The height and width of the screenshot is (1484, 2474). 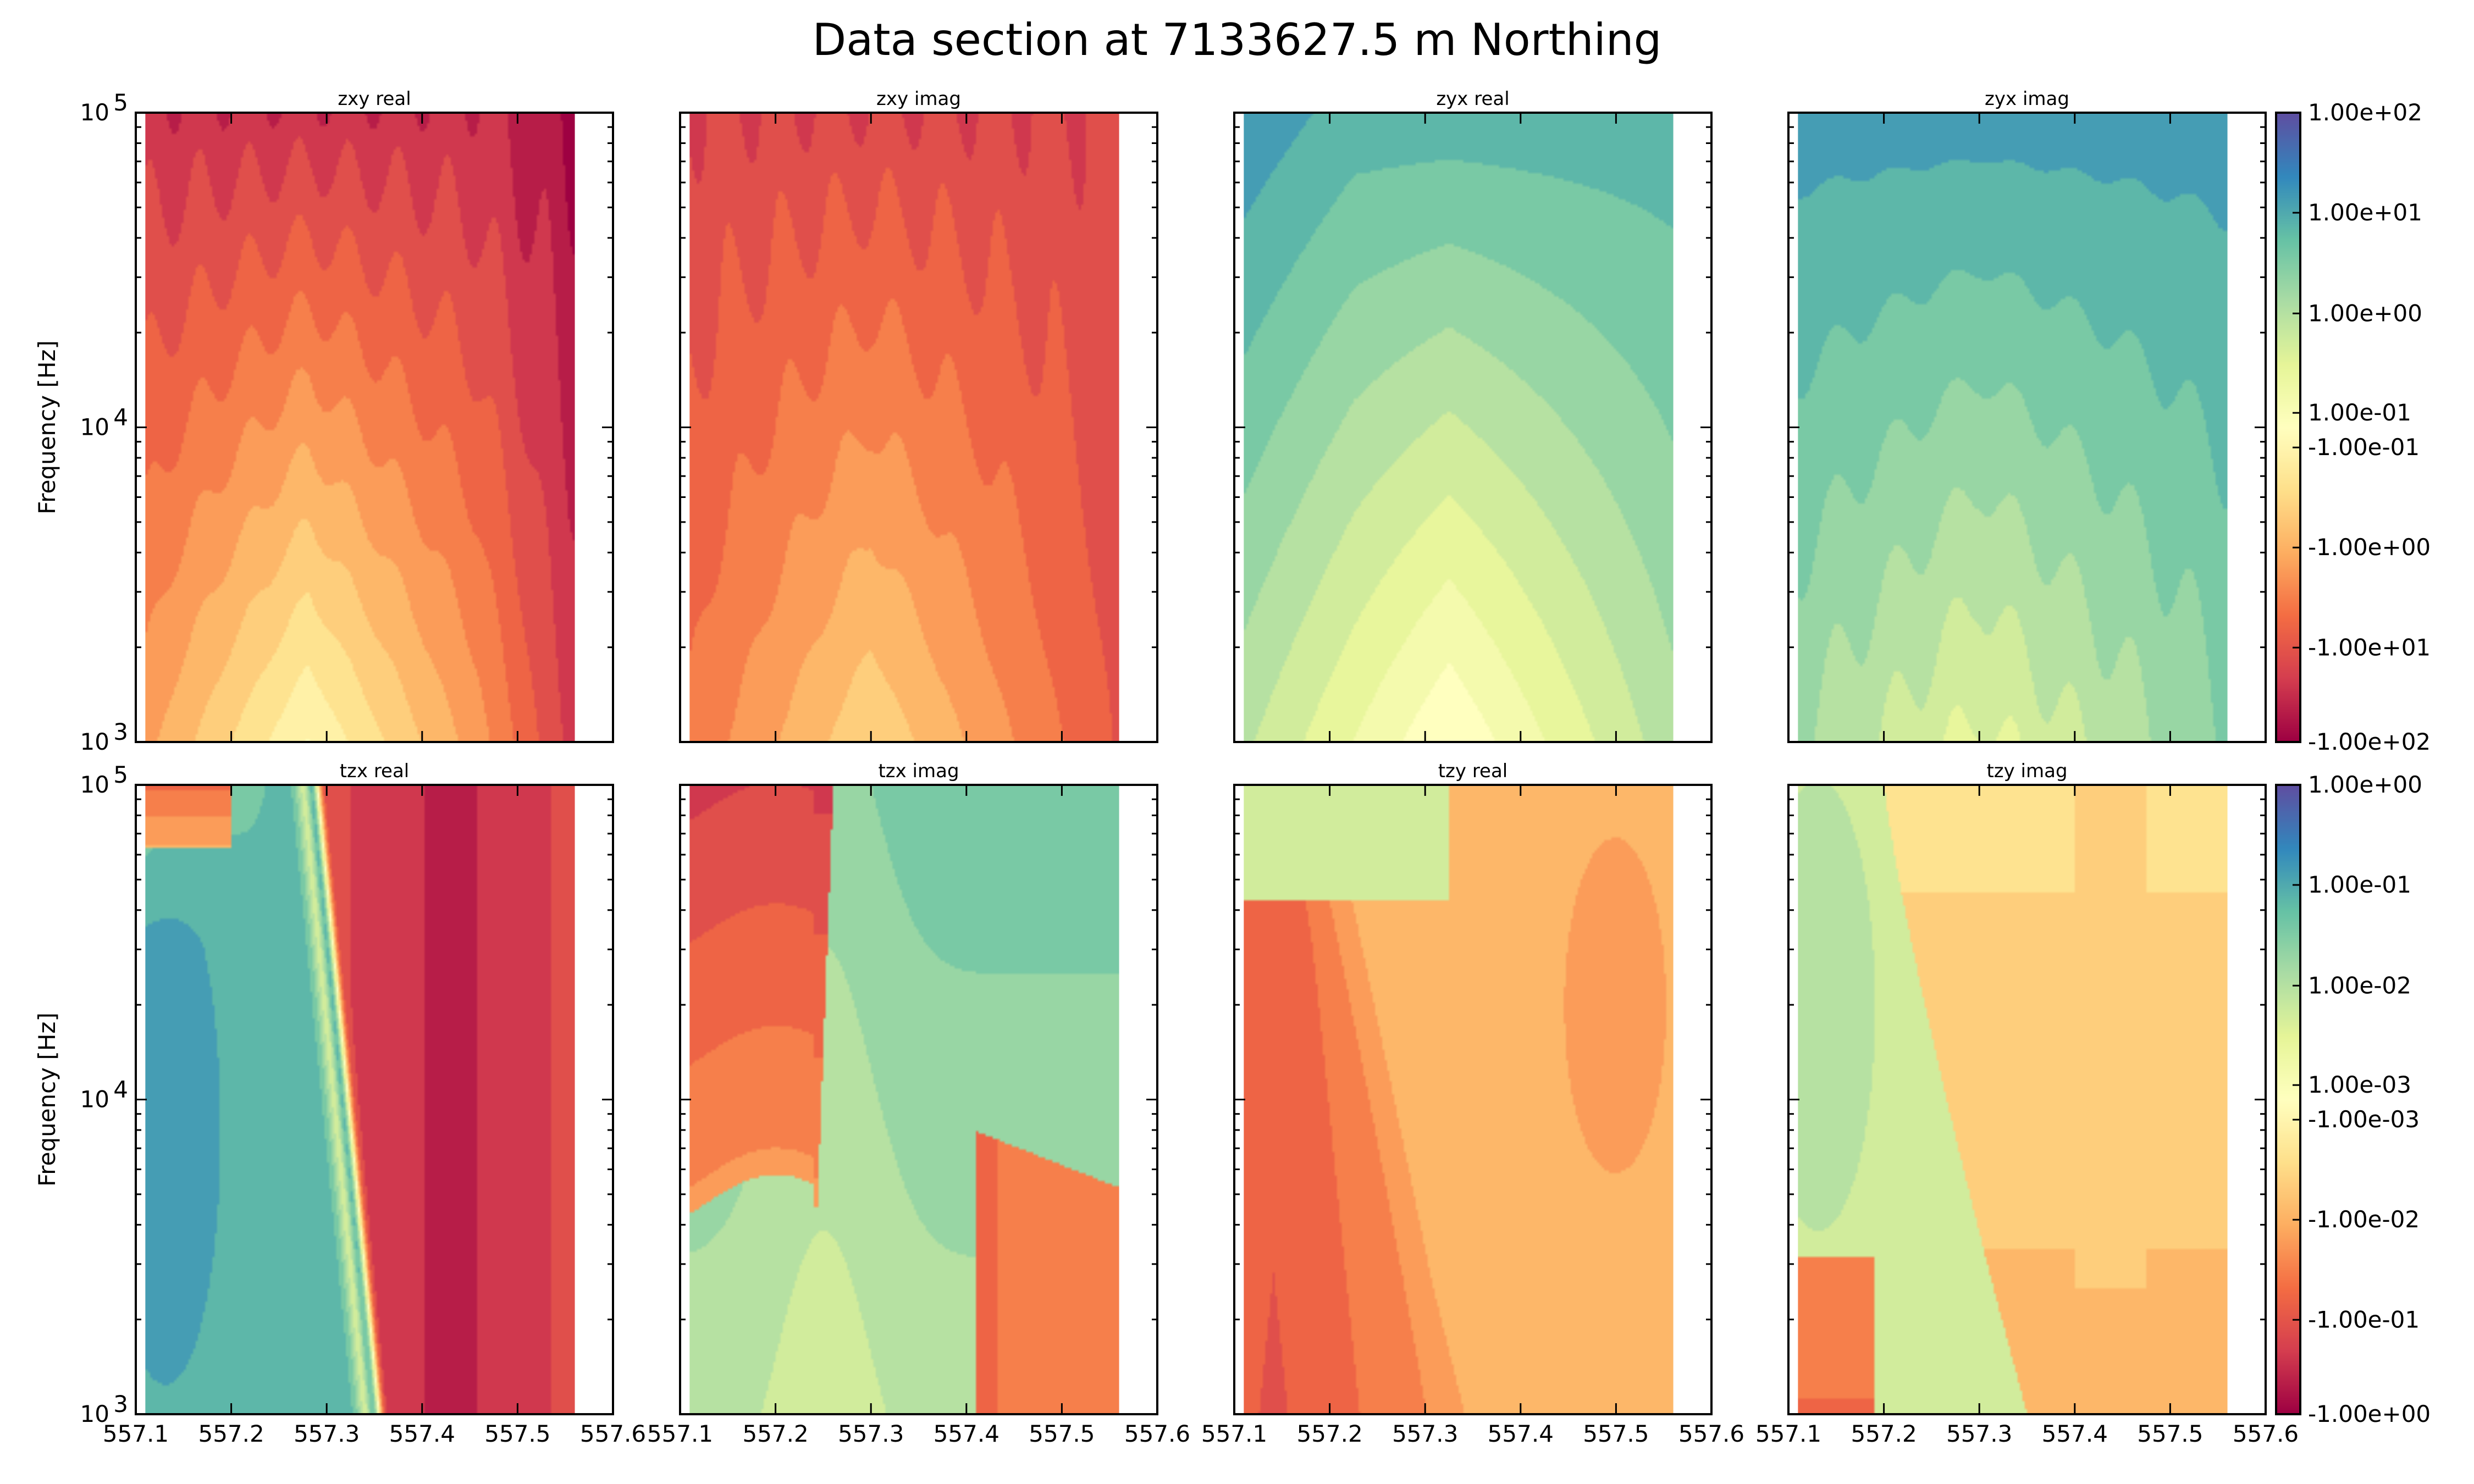 I want to click on colorbar-tick-label: 1.00e-02, so click(x=2360, y=985).